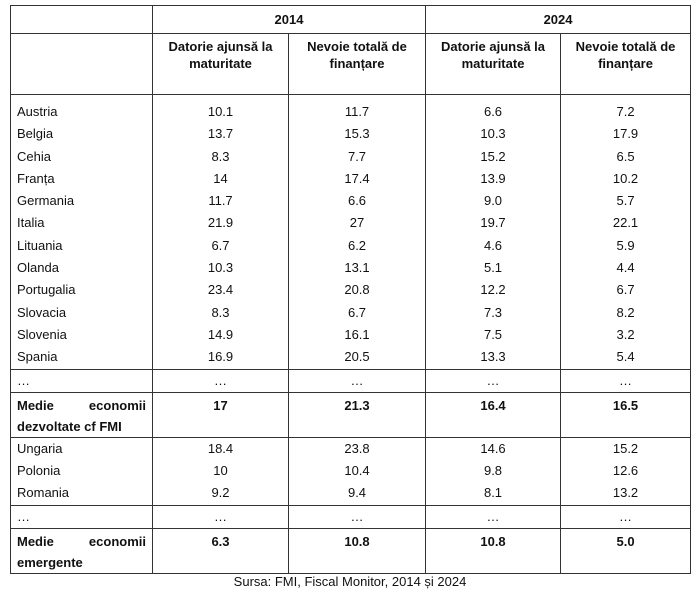 The height and width of the screenshot is (594, 700). Describe the element at coordinates (493, 358) in the screenshot. I see `cell: 13.3` at that location.